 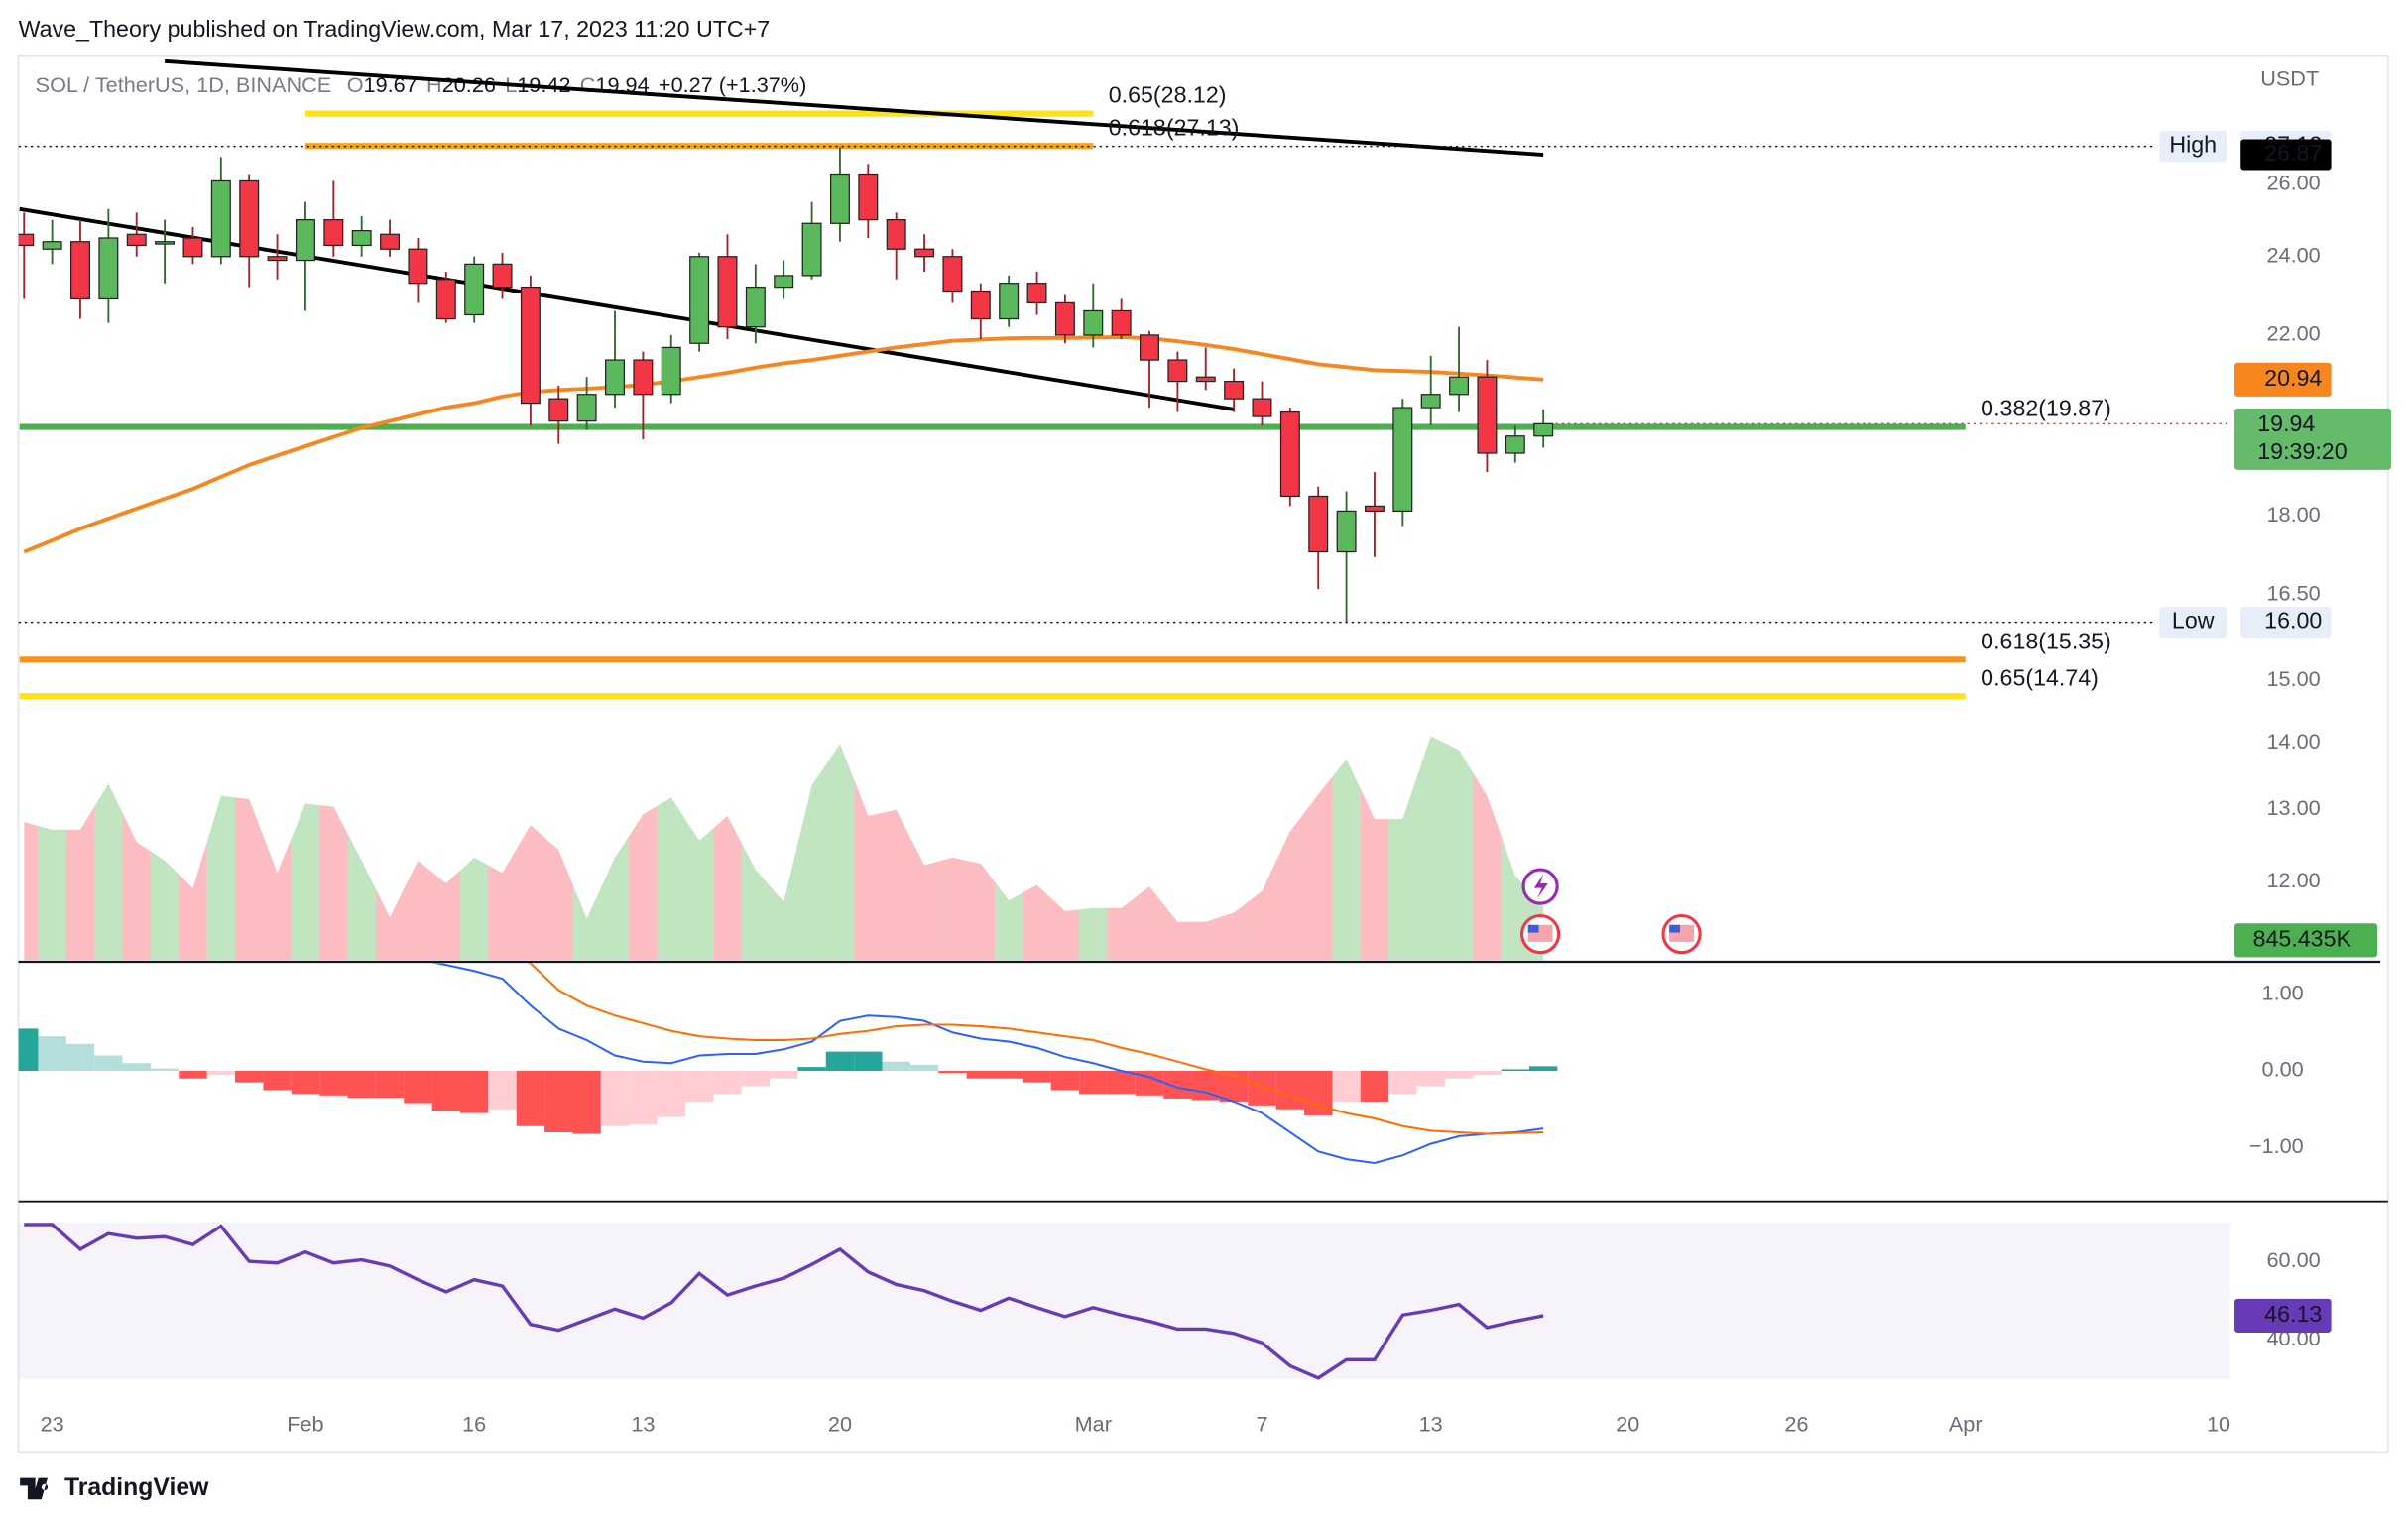 What do you see at coordinates (2302, 451) in the screenshot?
I see `countdown: 19:39:20` at bounding box center [2302, 451].